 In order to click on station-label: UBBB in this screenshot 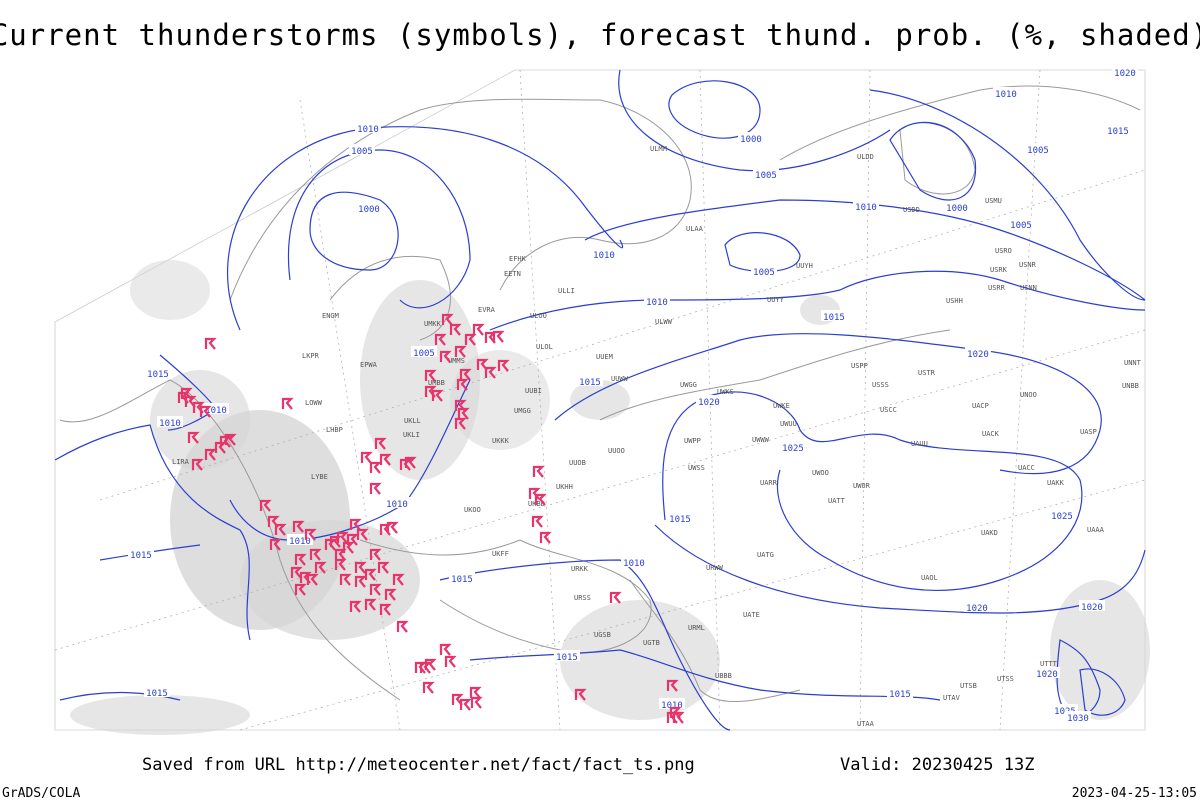, I will do `click(723, 676)`.